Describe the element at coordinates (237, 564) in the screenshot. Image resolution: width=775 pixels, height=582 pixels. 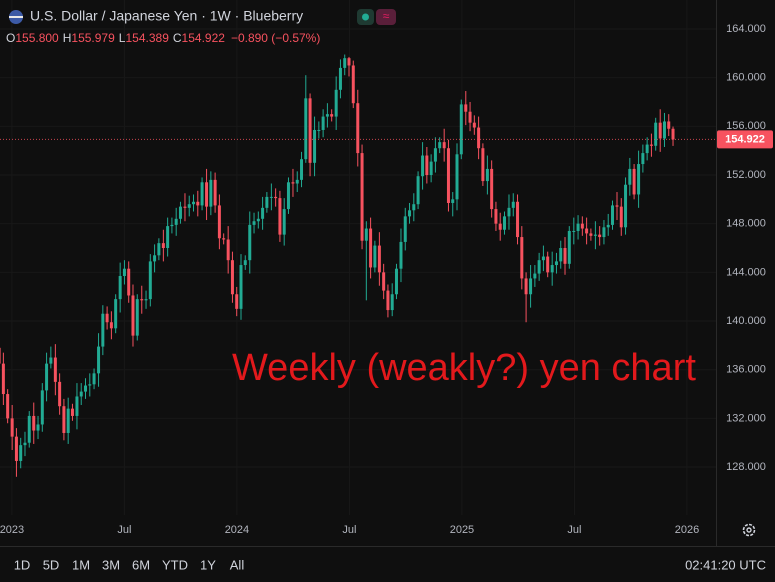
I see `range-button: All` at that location.